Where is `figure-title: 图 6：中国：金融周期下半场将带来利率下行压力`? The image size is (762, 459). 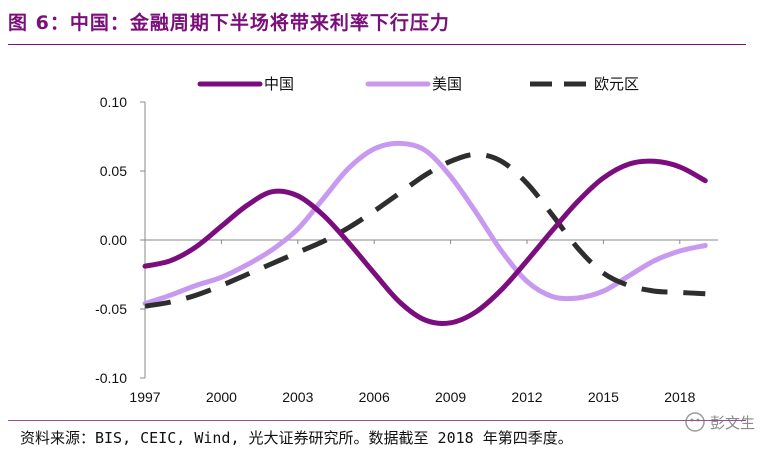
figure-title: 图 6：中国：金融周期下半场将带来利率下行压力 is located at coordinates (229, 23).